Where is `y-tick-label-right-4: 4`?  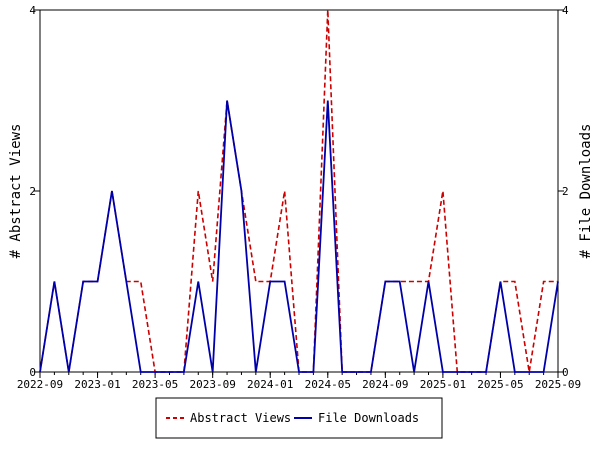
y-tick-label-right-4: 4 is located at coordinates (565, 10).